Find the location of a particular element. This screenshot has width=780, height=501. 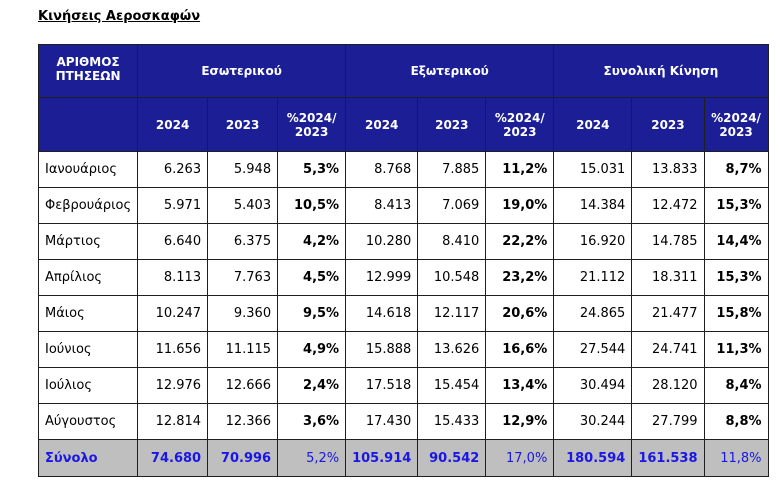

value-cell: 17.518 is located at coordinates (382, 385).